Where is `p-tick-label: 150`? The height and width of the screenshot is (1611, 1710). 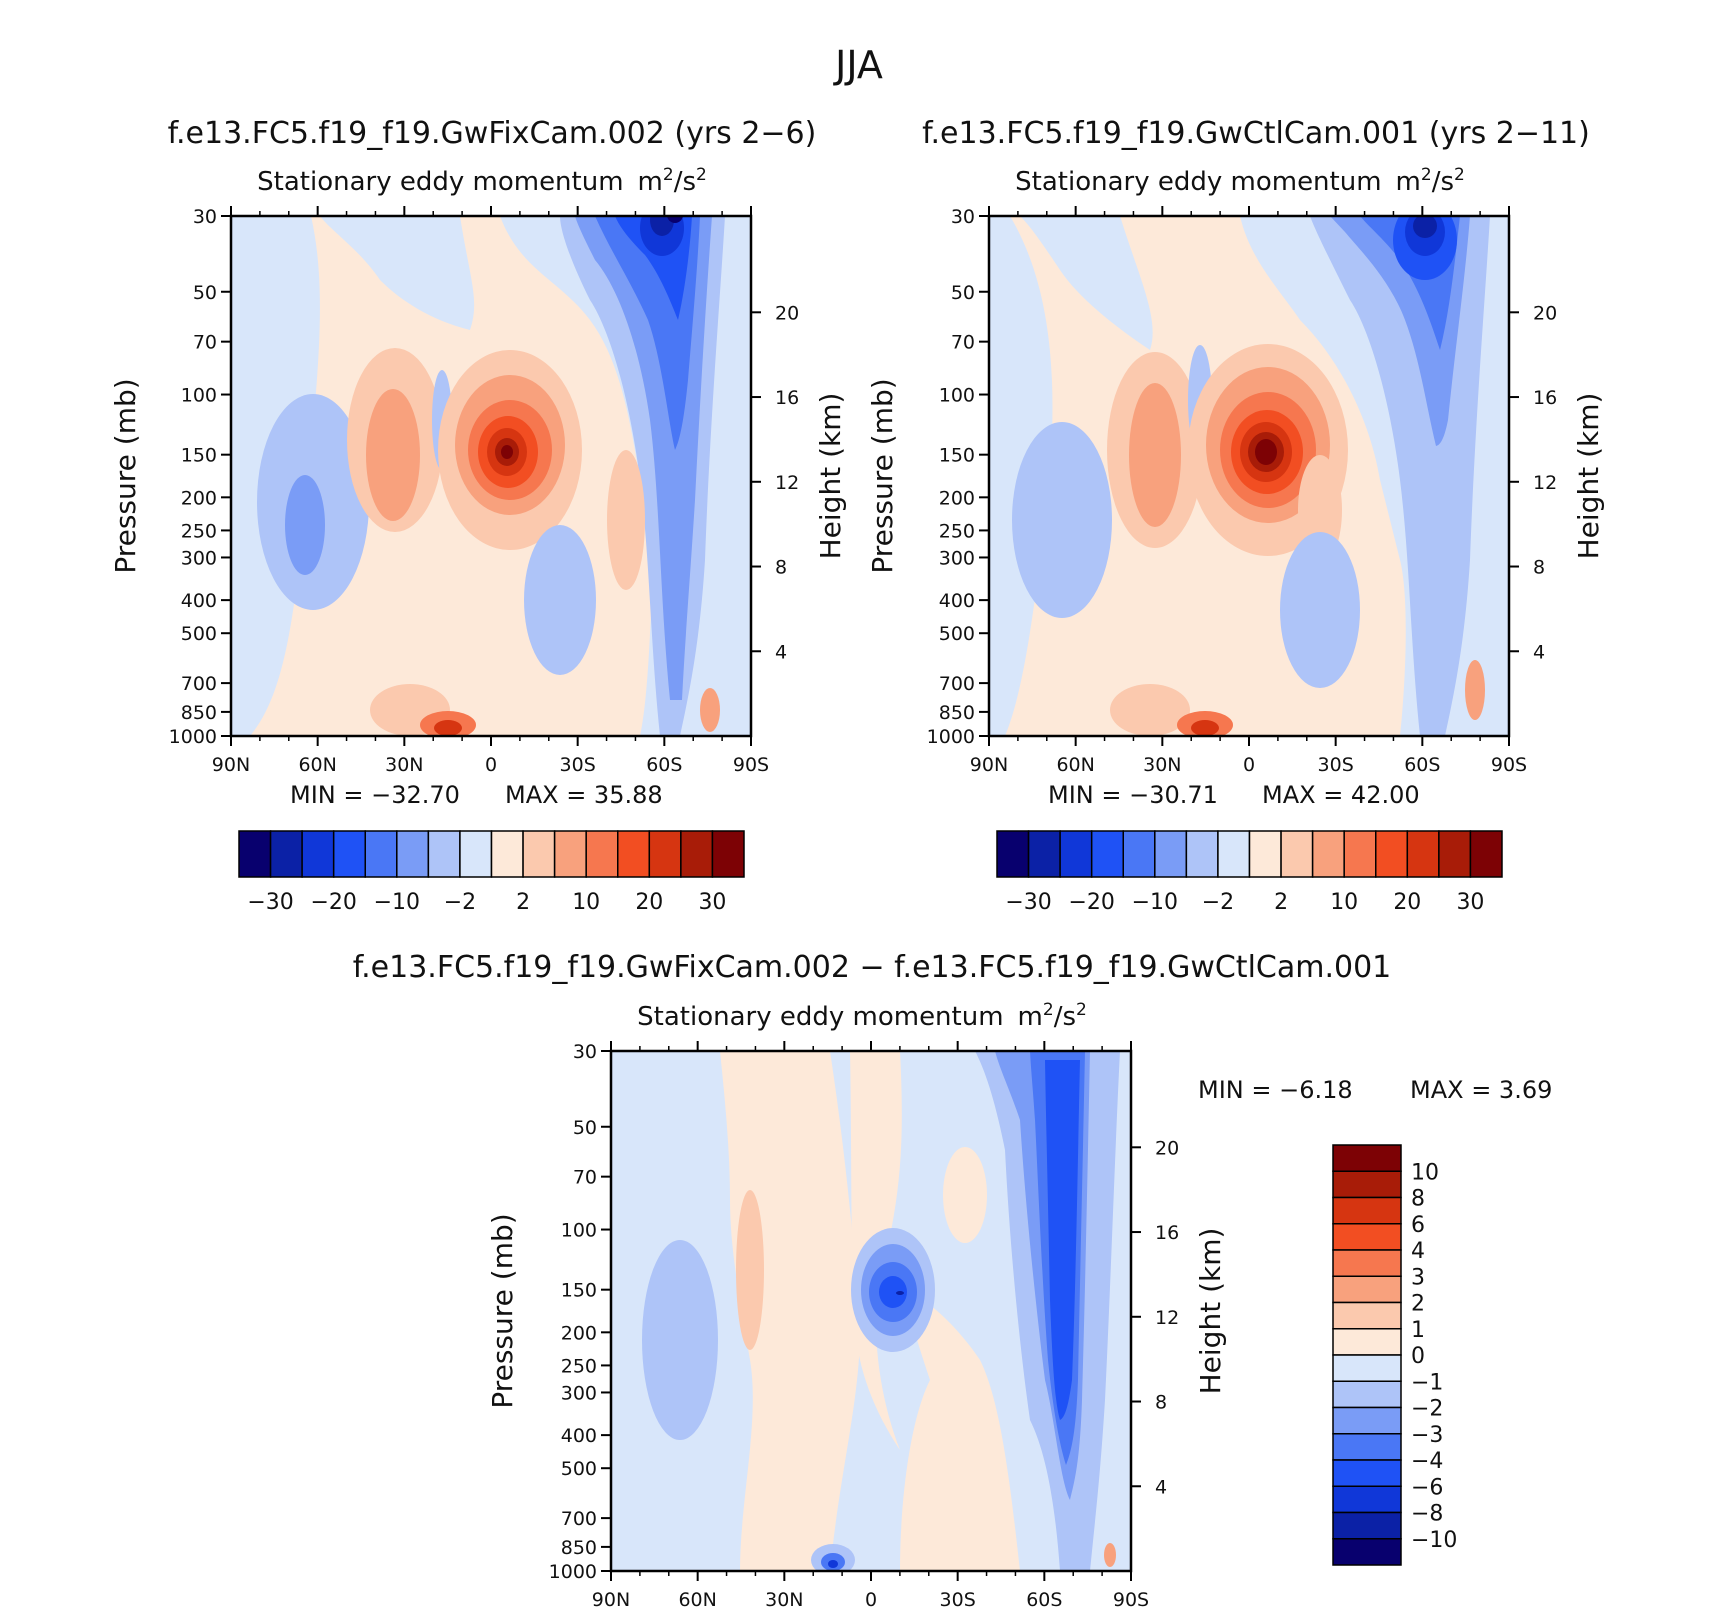 p-tick-label: 150 is located at coordinates (199, 456).